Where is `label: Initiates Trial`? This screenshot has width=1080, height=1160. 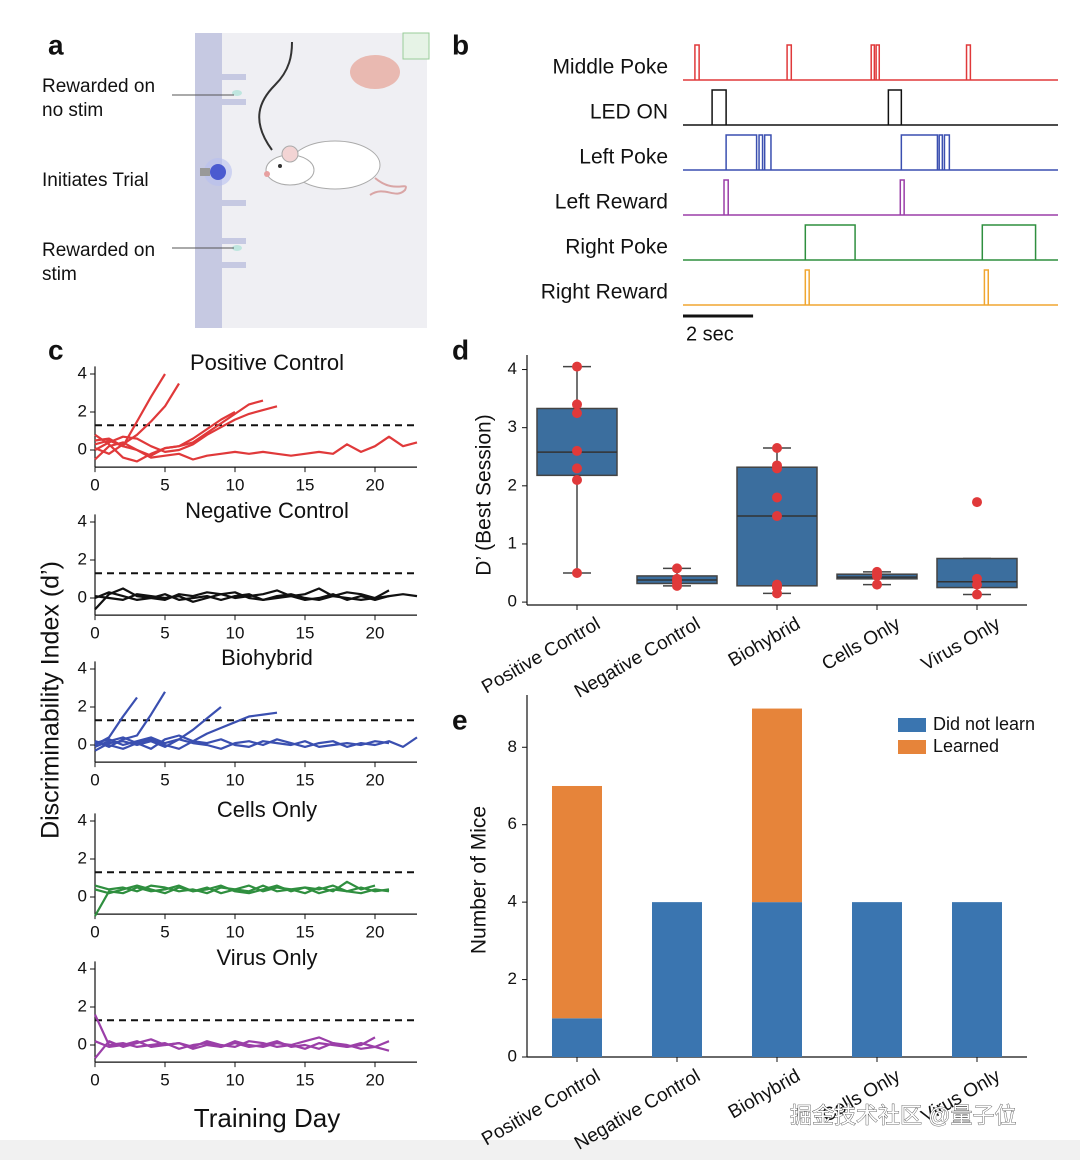 label: Initiates Trial is located at coordinates (95, 180).